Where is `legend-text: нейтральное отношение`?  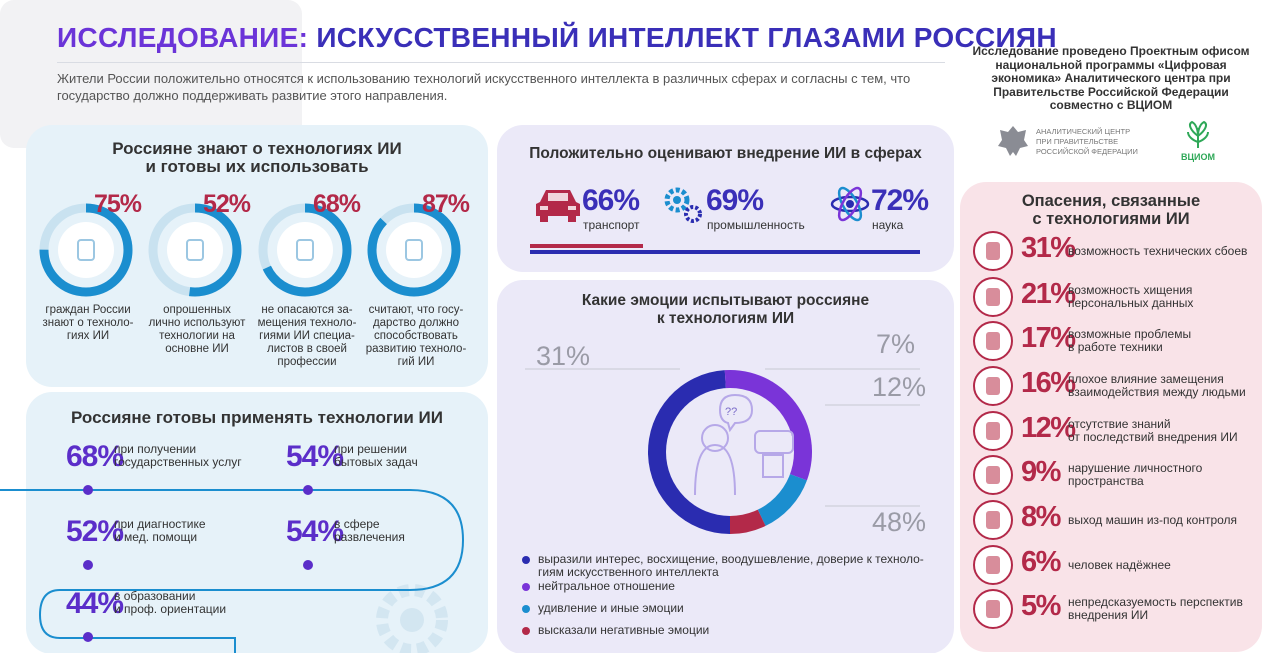
legend-text: нейтральное отношение is located at coordinates (606, 586).